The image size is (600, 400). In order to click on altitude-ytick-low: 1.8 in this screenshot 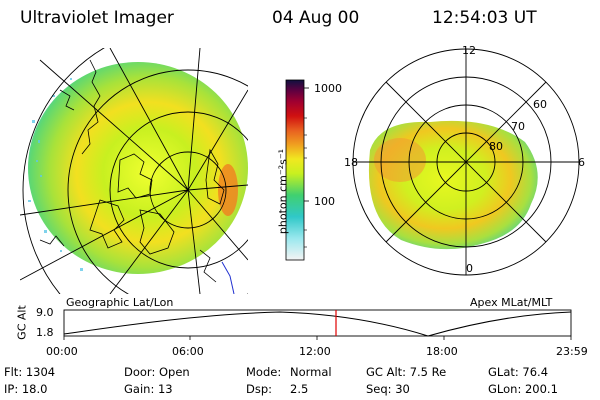, I will do `click(45, 332)`.